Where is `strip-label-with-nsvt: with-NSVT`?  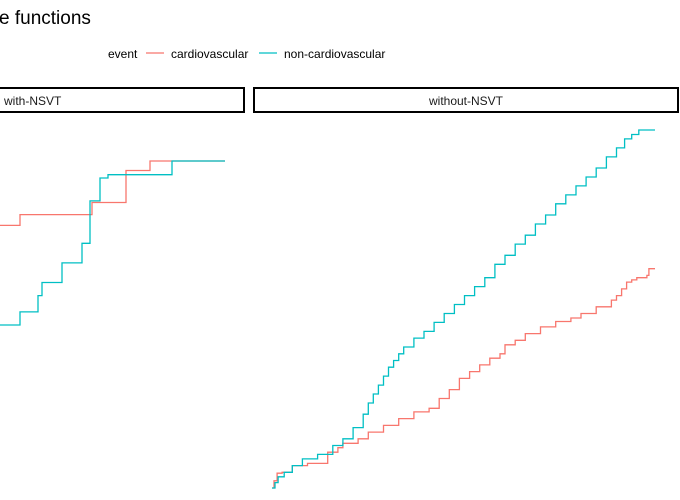 strip-label-with-nsvt: with-NSVT is located at coordinates (32, 101).